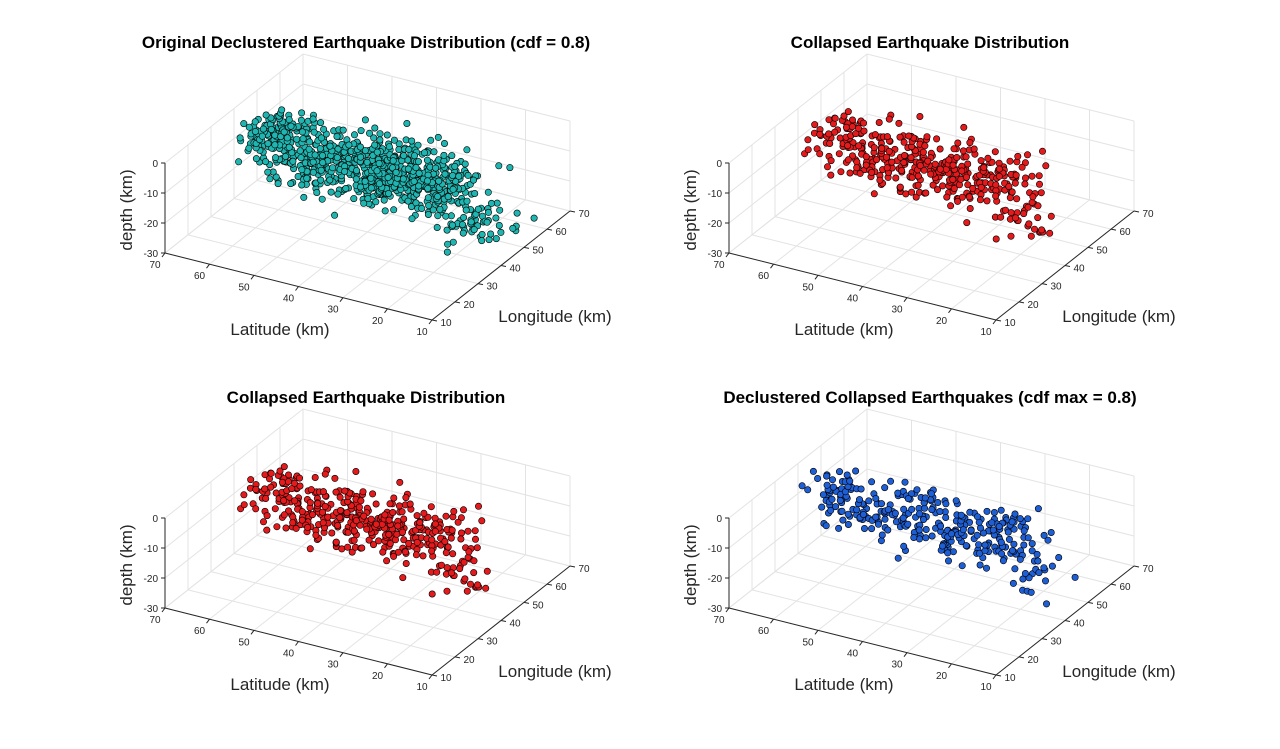  Describe the element at coordinates (469, 660) in the screenshot. I see `y-tick-label: 20` at that location.